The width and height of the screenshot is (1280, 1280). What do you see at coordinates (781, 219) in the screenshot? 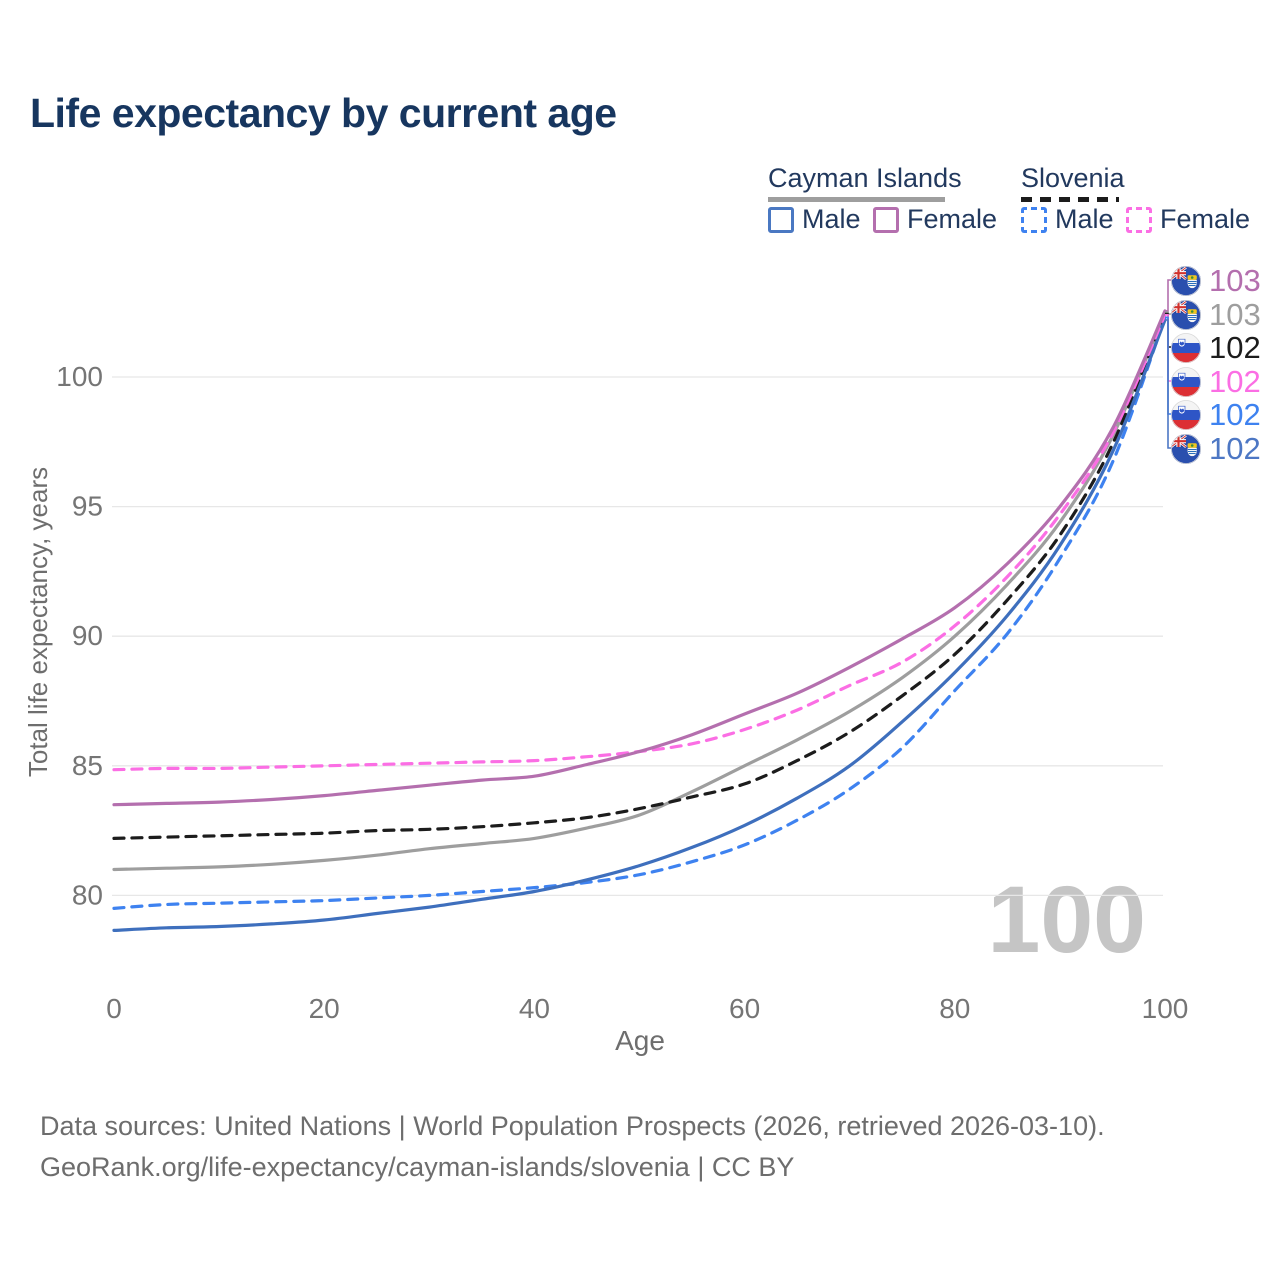
I see `checkbox-cayman-male-icon` at bounding box center [781, 219].